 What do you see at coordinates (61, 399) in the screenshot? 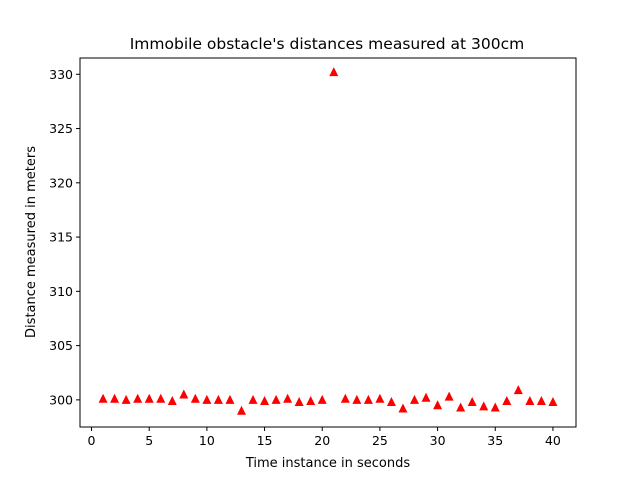
I see `y-tick-label: 300` at bounding box center [61, 399].